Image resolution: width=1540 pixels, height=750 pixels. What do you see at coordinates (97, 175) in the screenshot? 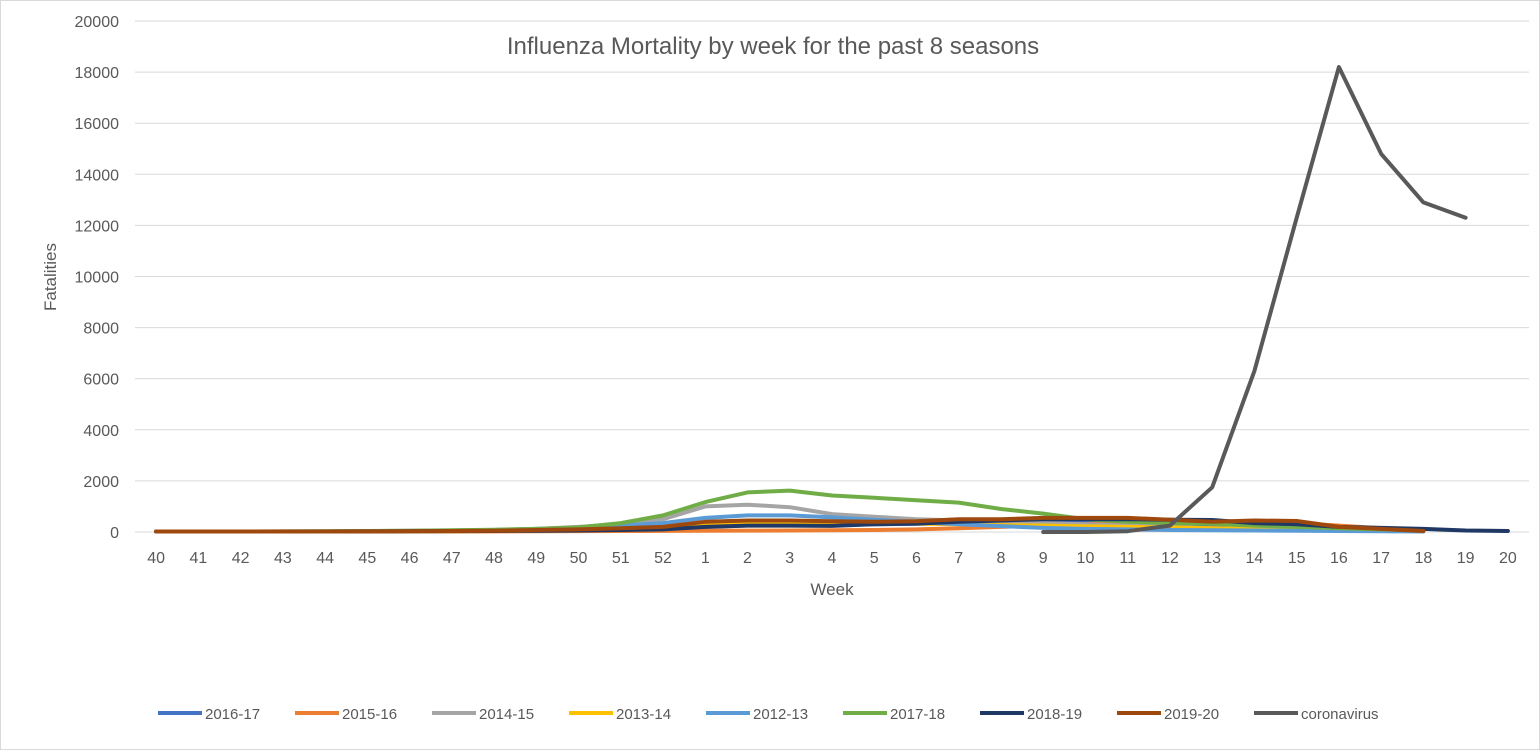
I see `y-tick-label: 14000` at bounding box center [97, 175].